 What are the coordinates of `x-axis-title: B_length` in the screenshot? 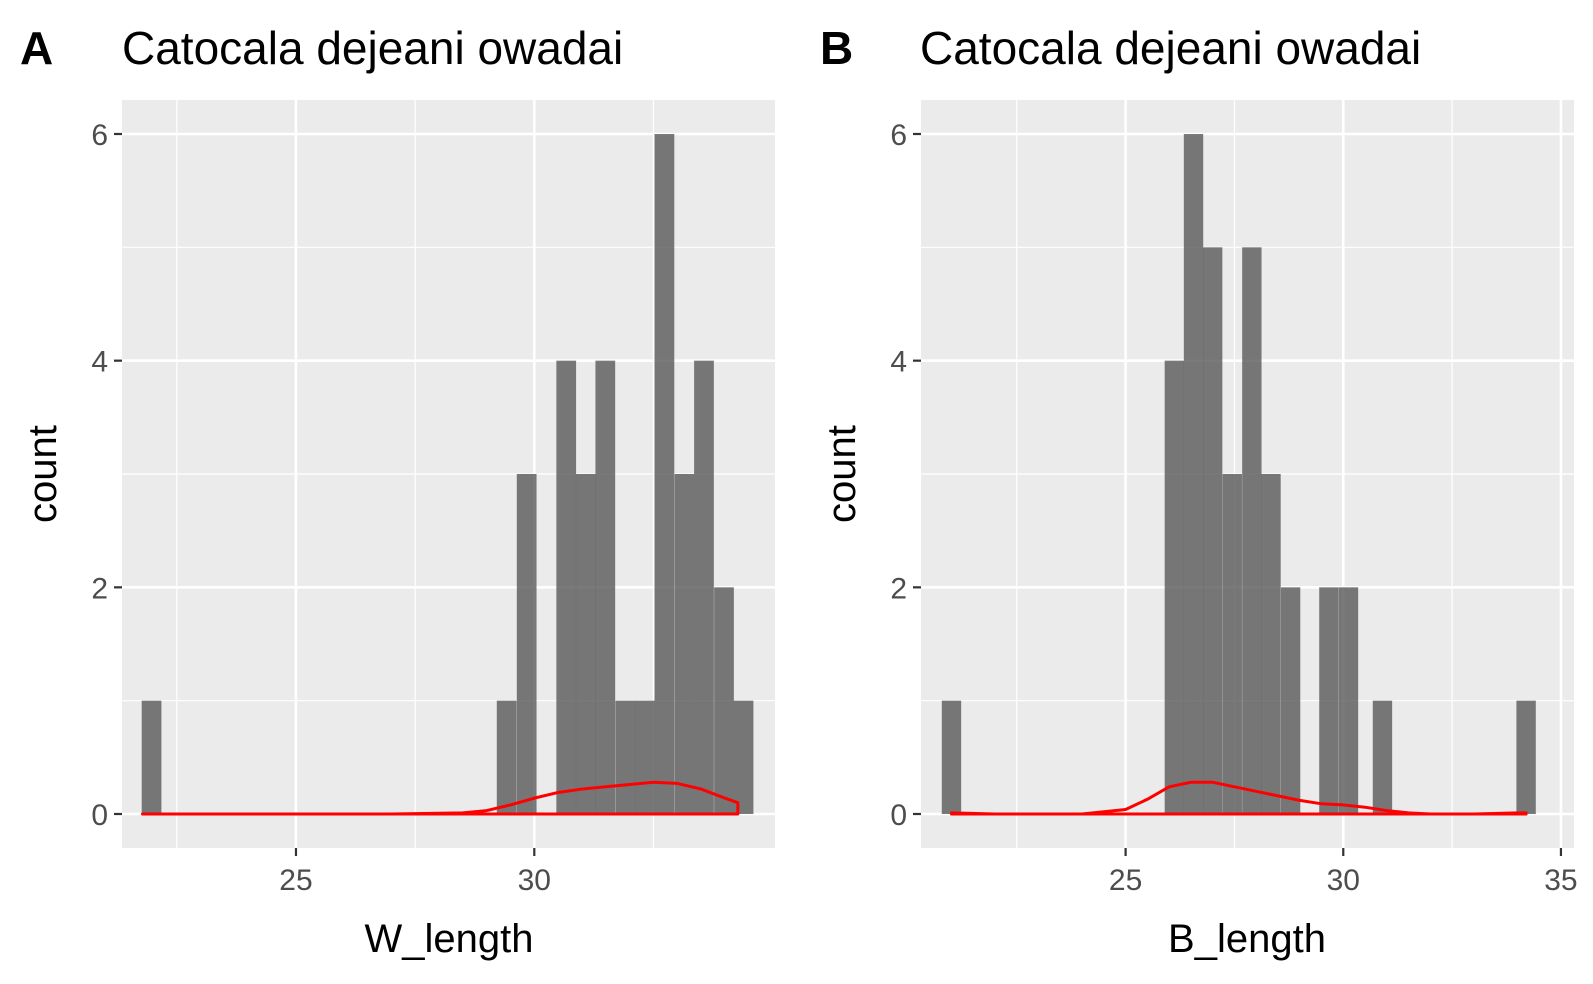 It's located at (1247, 939).